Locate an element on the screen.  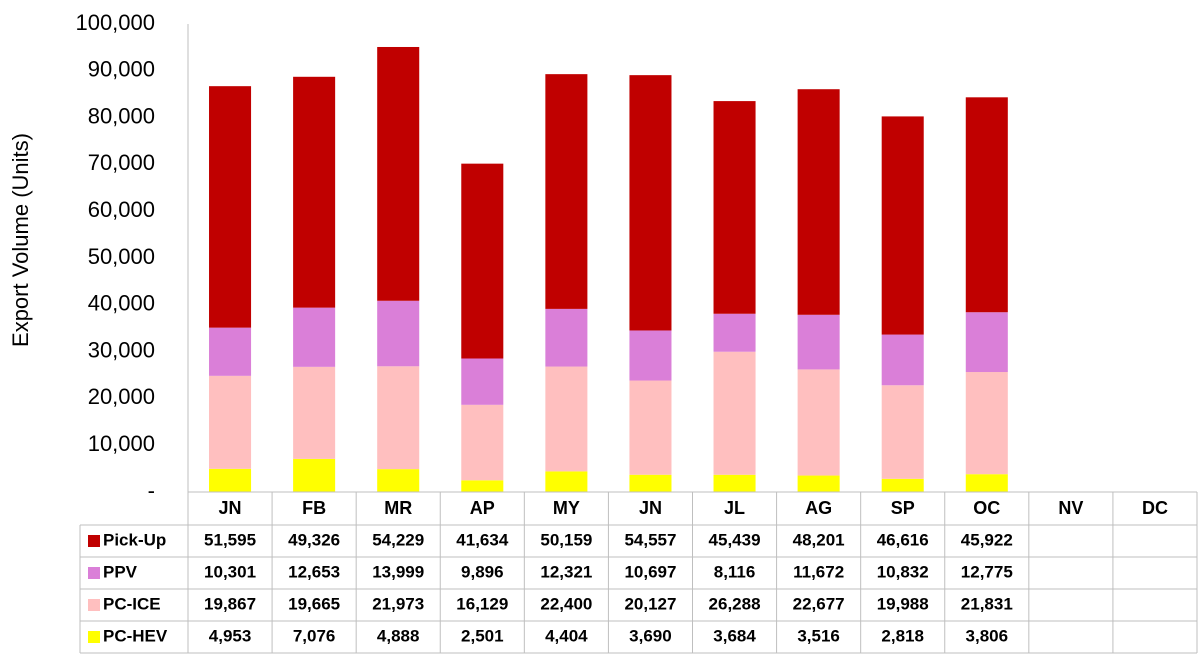
x-tick-label: AG is located at coordinates (818, 508).